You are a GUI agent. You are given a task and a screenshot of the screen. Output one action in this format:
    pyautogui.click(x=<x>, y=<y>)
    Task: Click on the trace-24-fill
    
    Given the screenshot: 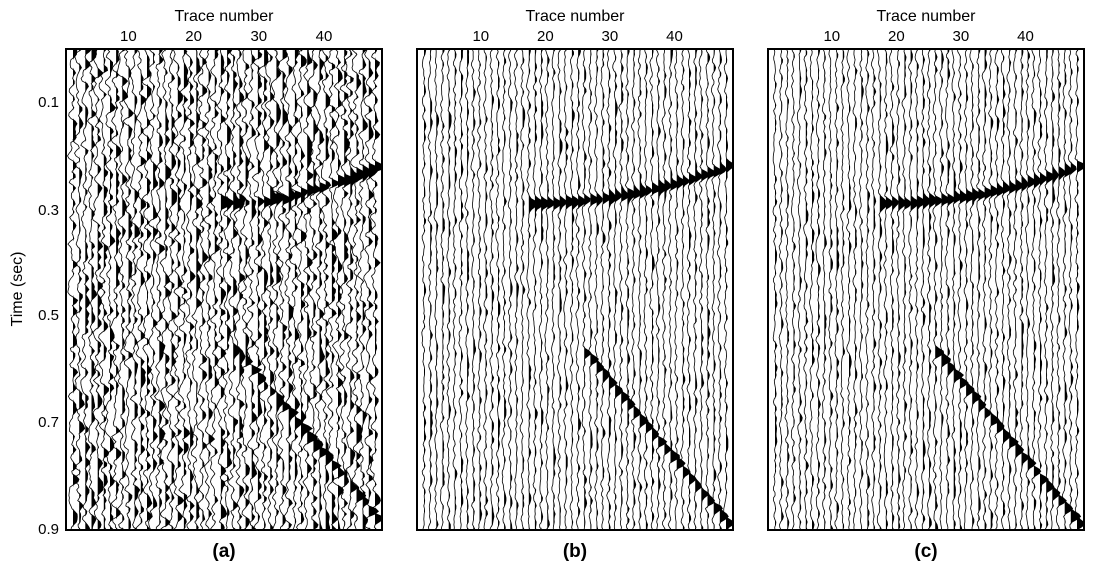 What is the action you would take?
    pyautogui.click(x=217, y=289)
    